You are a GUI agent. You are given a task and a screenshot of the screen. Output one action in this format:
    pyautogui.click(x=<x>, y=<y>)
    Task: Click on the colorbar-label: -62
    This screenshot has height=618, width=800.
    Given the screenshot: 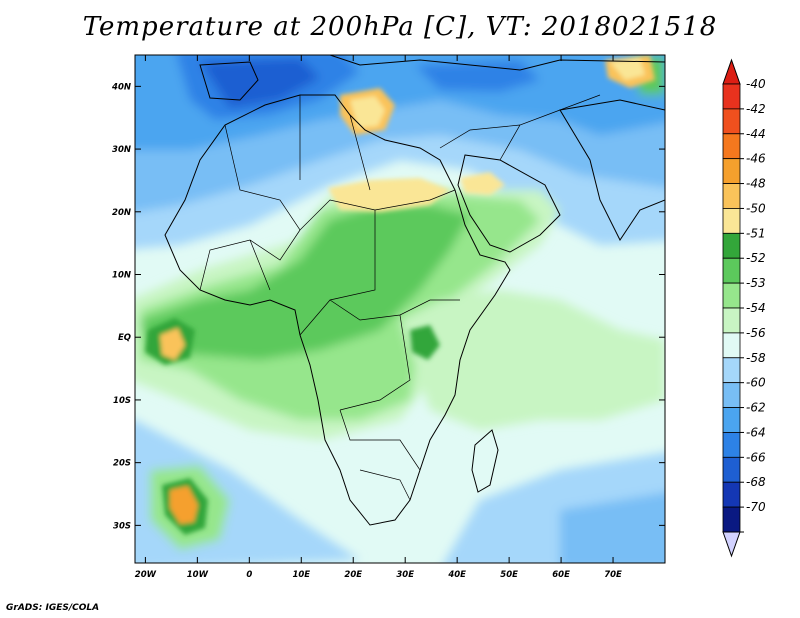 What is the action you would take?
    pyautogui.click(x=756, y=408)
    